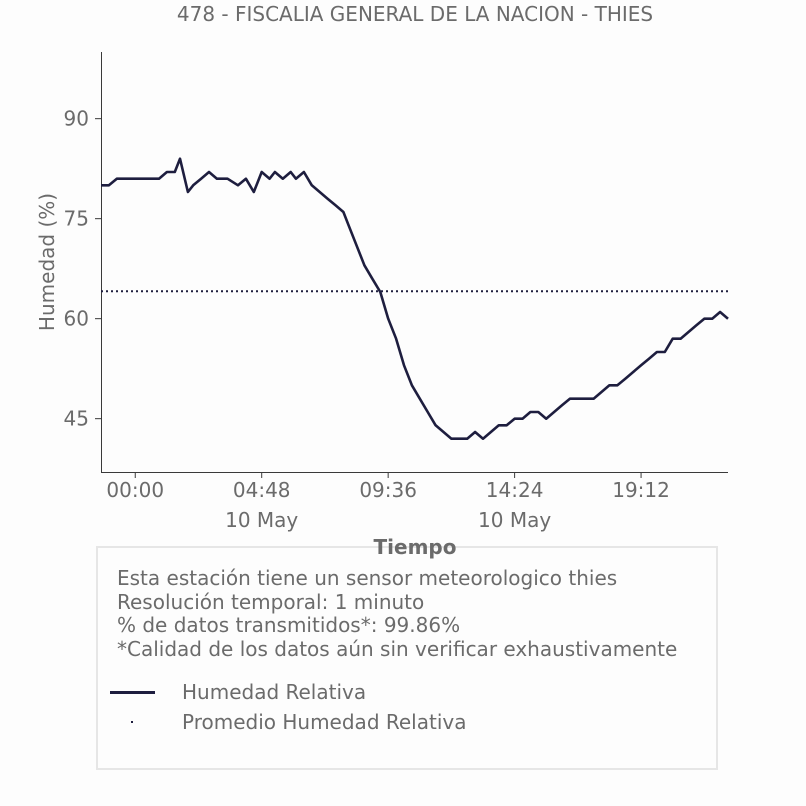 Image resolution: width=806 pixels, height=806 pixels. What do you see at coordinates (76, 319) in the screenshot?
I see `y-tick-label: 60` at bounding box center [76, 319].